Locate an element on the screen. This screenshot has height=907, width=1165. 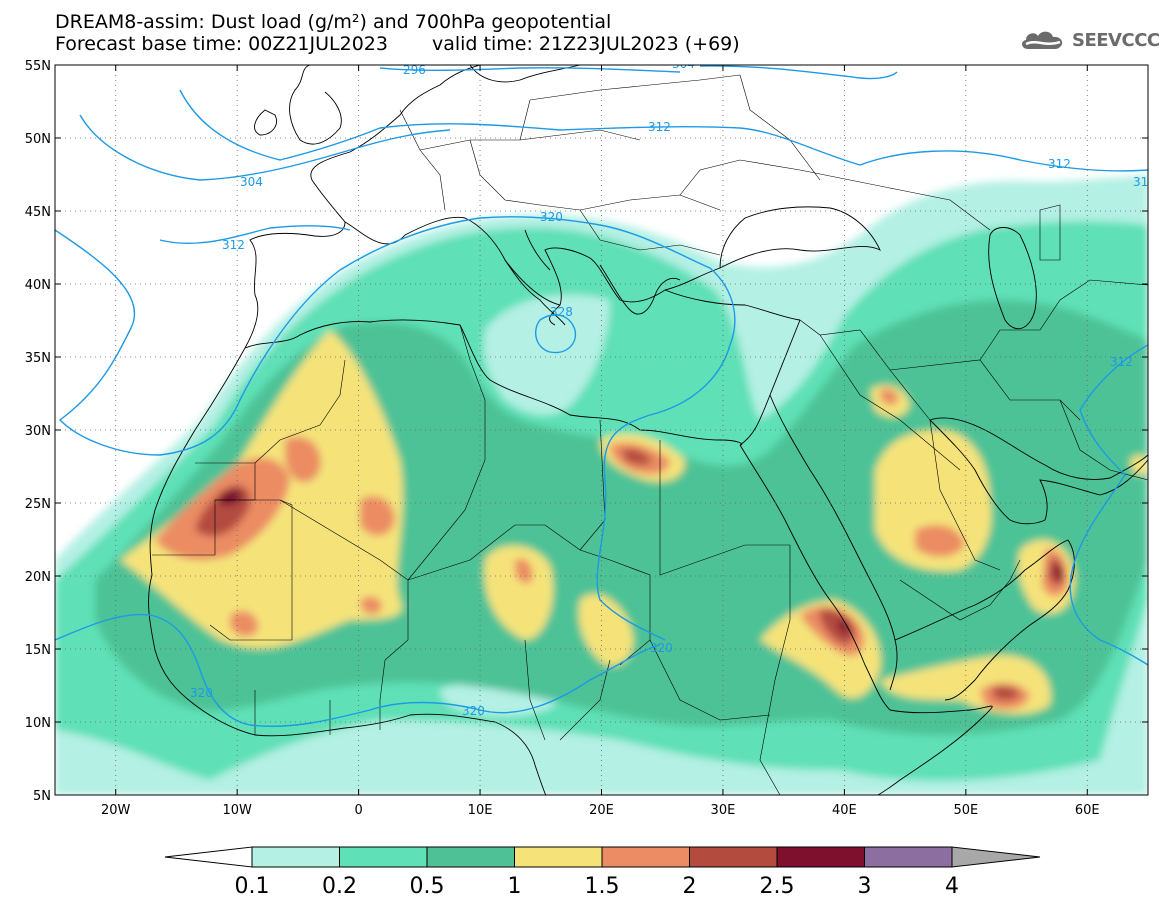
lat-tick-label: 10N is located at coordinates (38, 723).